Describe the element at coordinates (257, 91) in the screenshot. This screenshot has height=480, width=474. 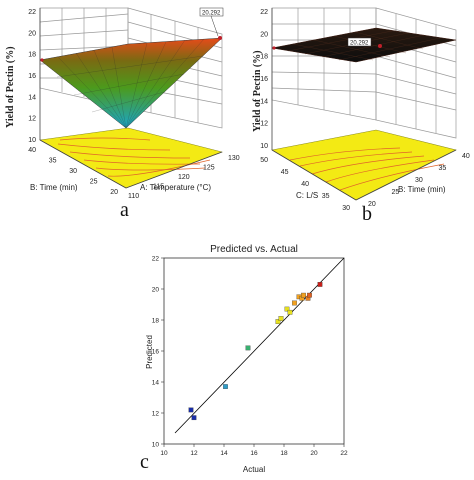
I see `z-axis-title-b: Yield of Pectin (%)` at that location.